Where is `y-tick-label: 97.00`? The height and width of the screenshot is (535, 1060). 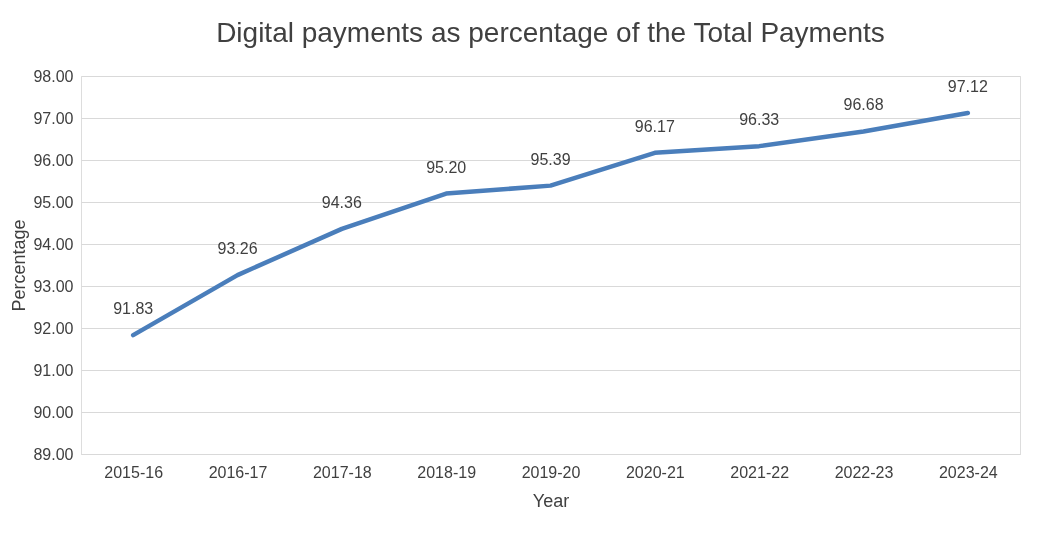
y-tick-label: 97.00 is located at coordinates (53, 118).